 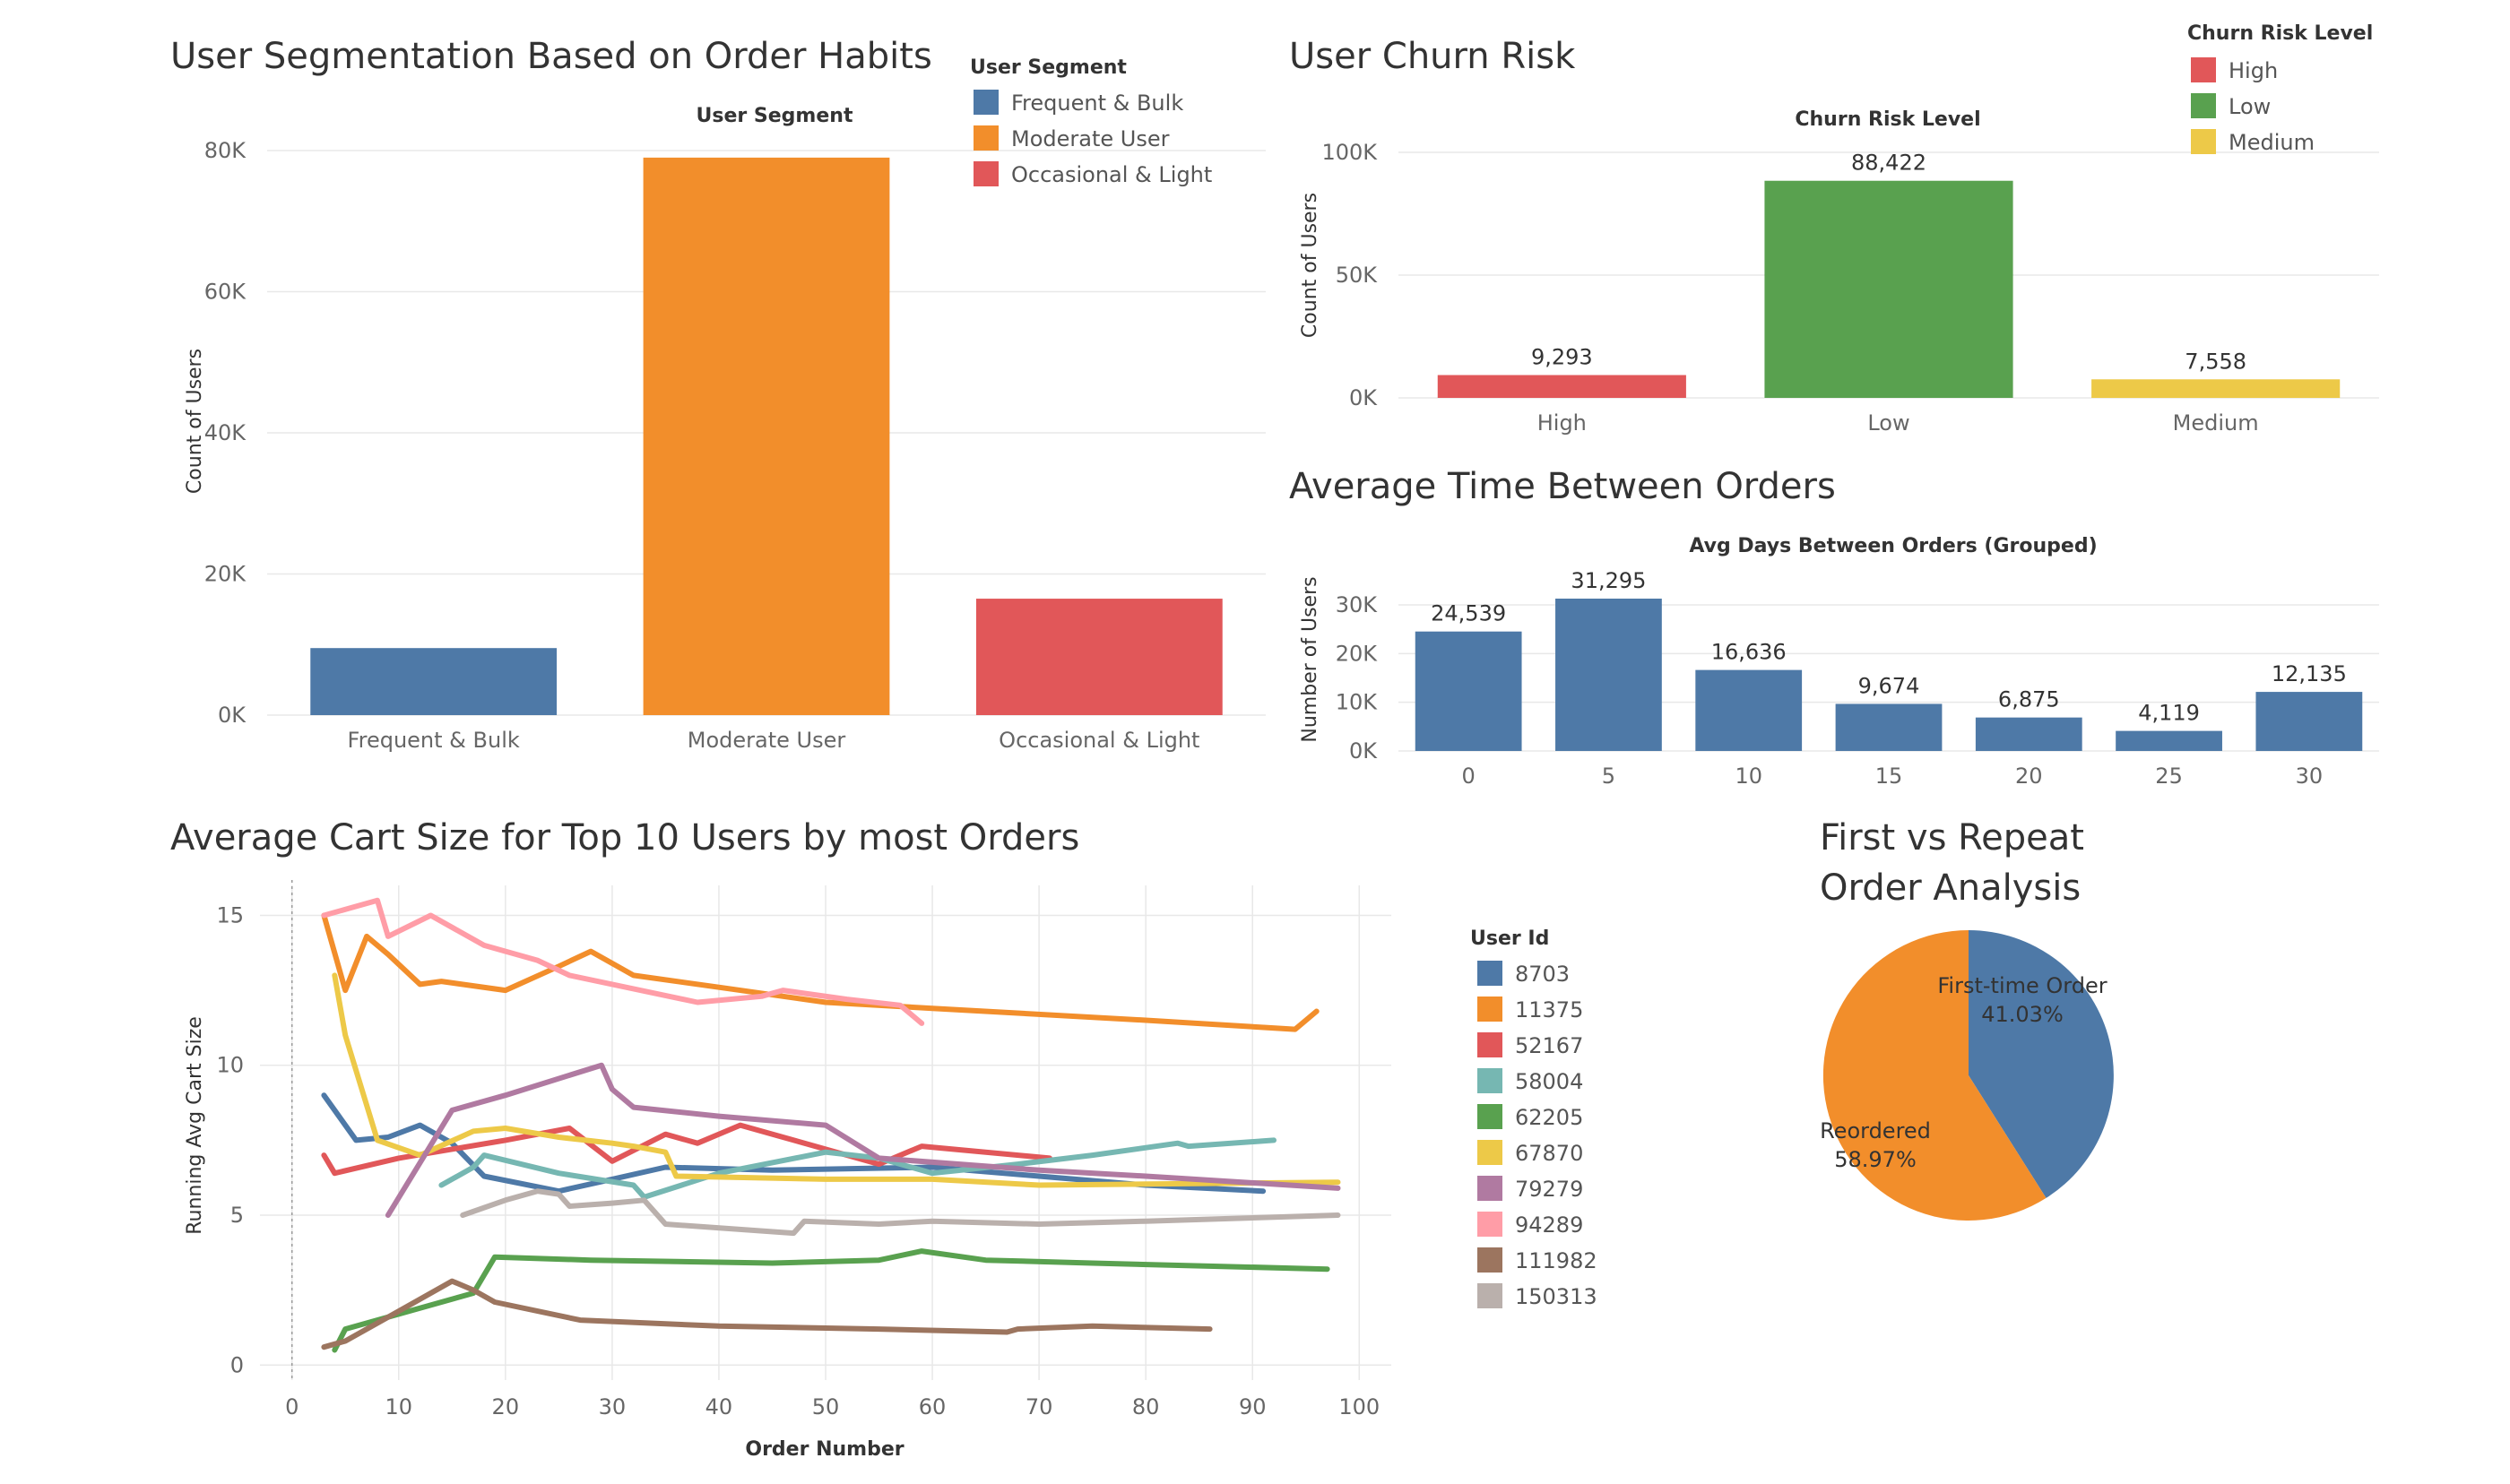 What do you see at coordinates (1889, 659) in the screenshot?
I see `time-between-orders-bars: 24,539 31,295 16,636 9,674 6,875 4,119 12,135` at bounding box center [1889, 659].